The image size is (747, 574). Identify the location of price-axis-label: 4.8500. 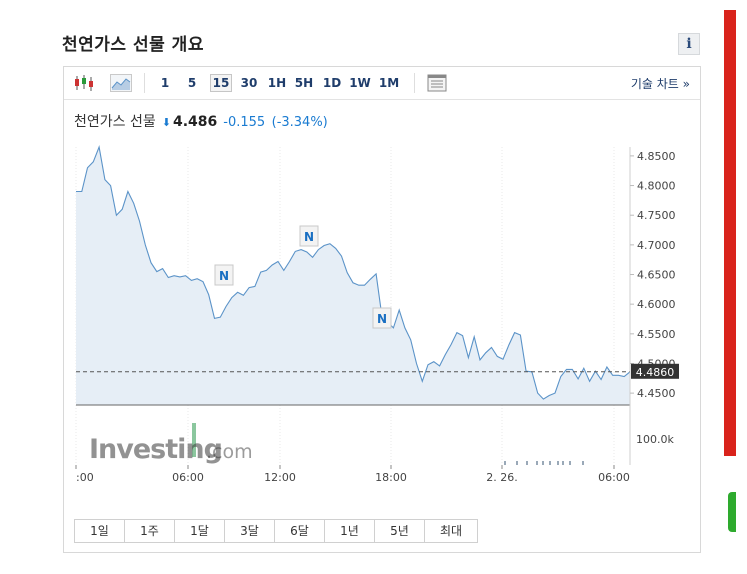
(656, 156).